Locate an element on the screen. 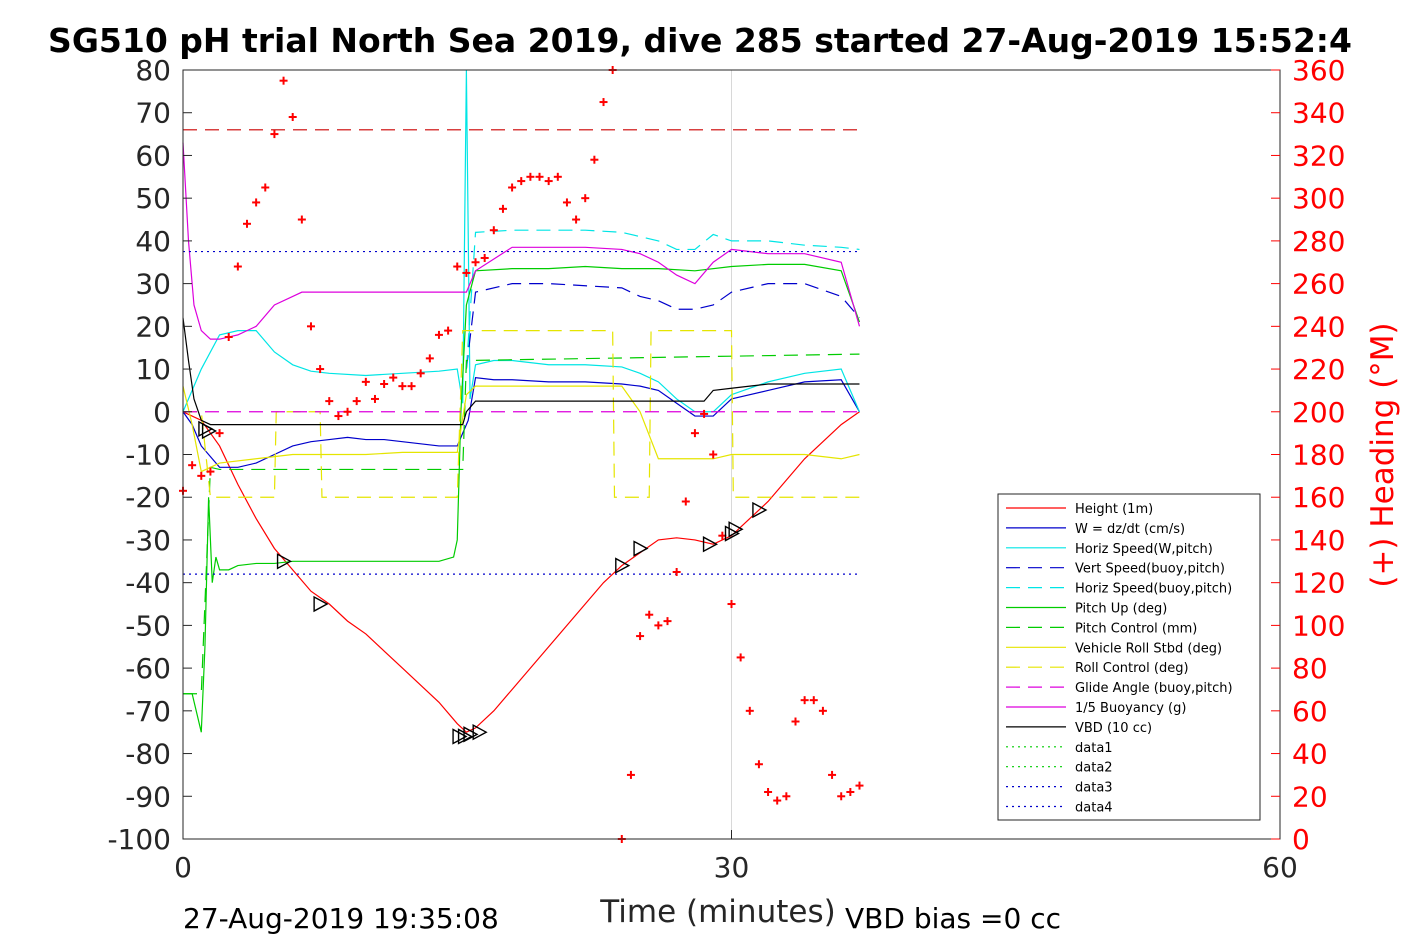 Image resolution: width=1417 pixels, height=945 pixels. x-axis-label: Time (minutes) is located at coordinates (717, 912).